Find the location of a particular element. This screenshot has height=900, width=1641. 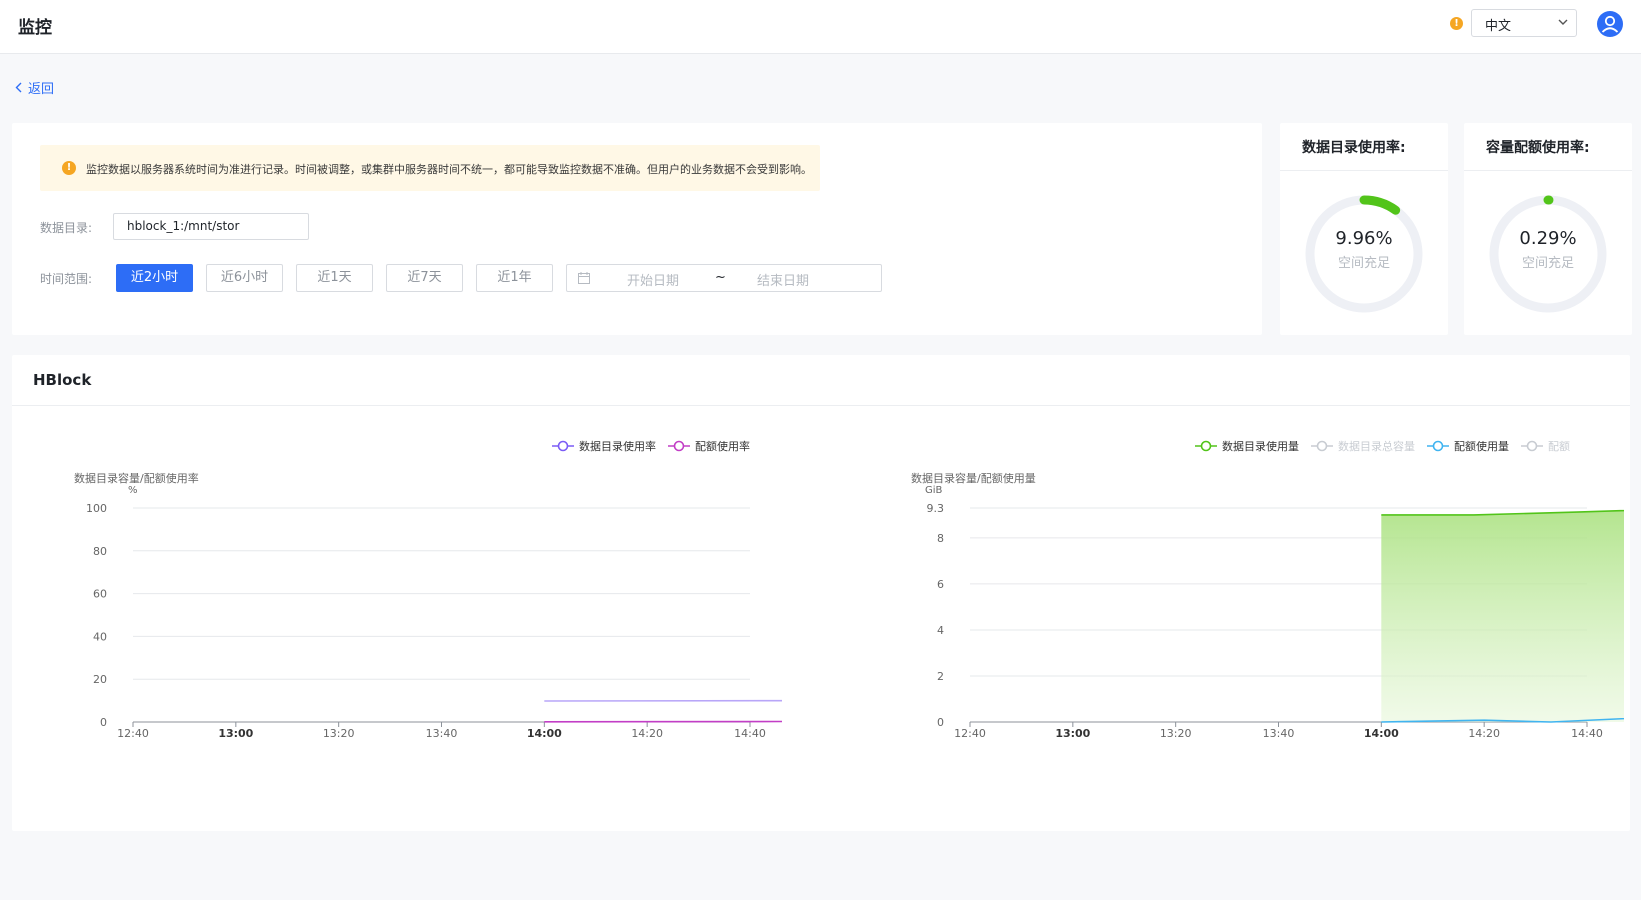

back-label: 返回 is located at coordinates (41, 89).